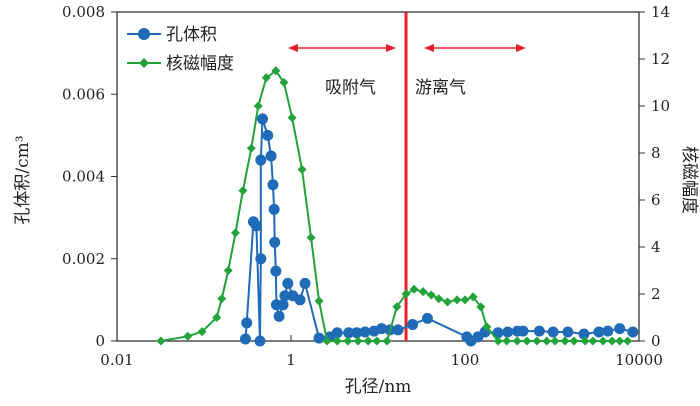  I want to click on y-right-tick-label: 14, so click(660, 12).